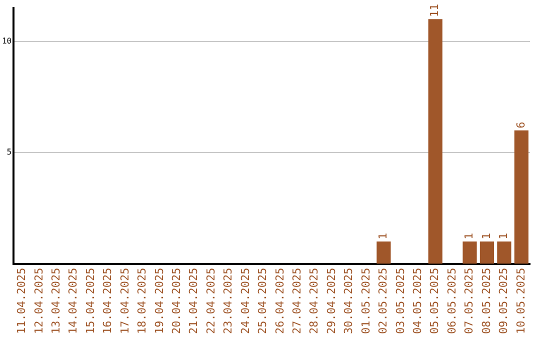  Describe the element at coordinates (383, 301) in the screenshot. I see `x-tick-label: 02.05.2025` at that location.